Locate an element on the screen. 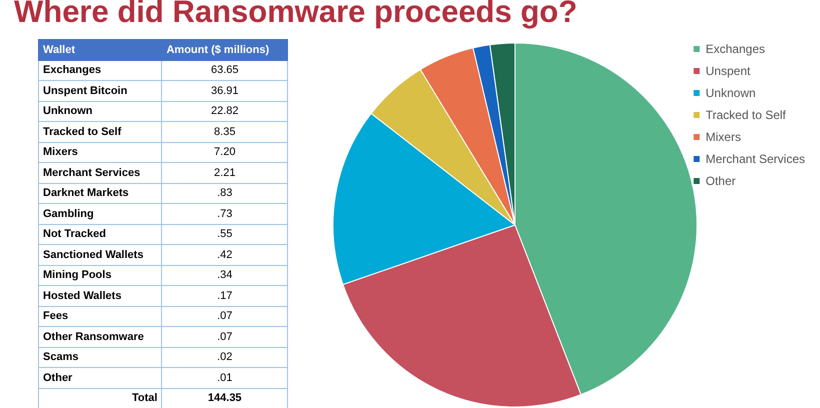 The width and height of the screenshot is (820, 408). text: Wallet is located at coordinates (100, 50).